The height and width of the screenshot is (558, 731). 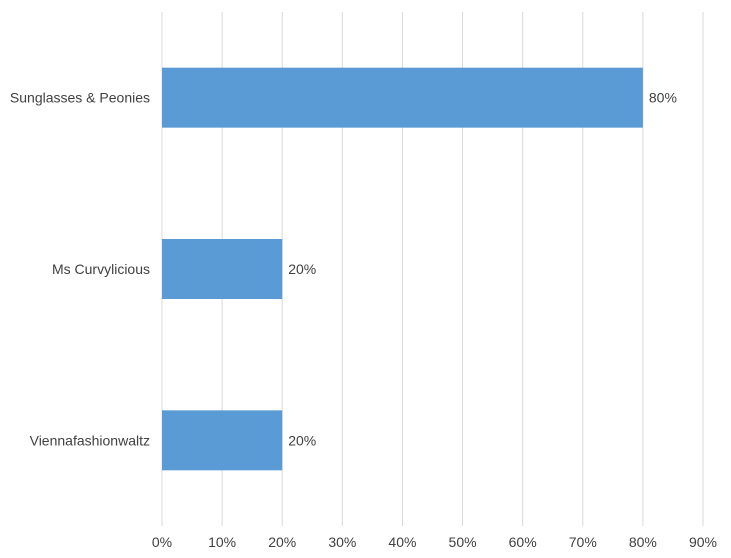 What do you see at coordinates (703, 542) in the screenshot?
I see `x-tick-label: 90%` at bounding box center [703, 542].